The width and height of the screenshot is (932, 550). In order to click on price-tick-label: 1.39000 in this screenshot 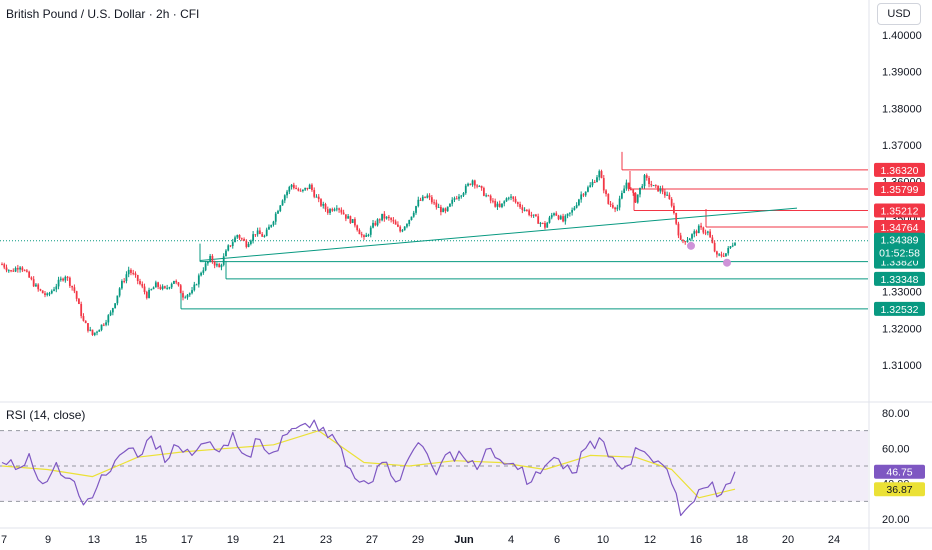, I will do `click(902, 73)`.